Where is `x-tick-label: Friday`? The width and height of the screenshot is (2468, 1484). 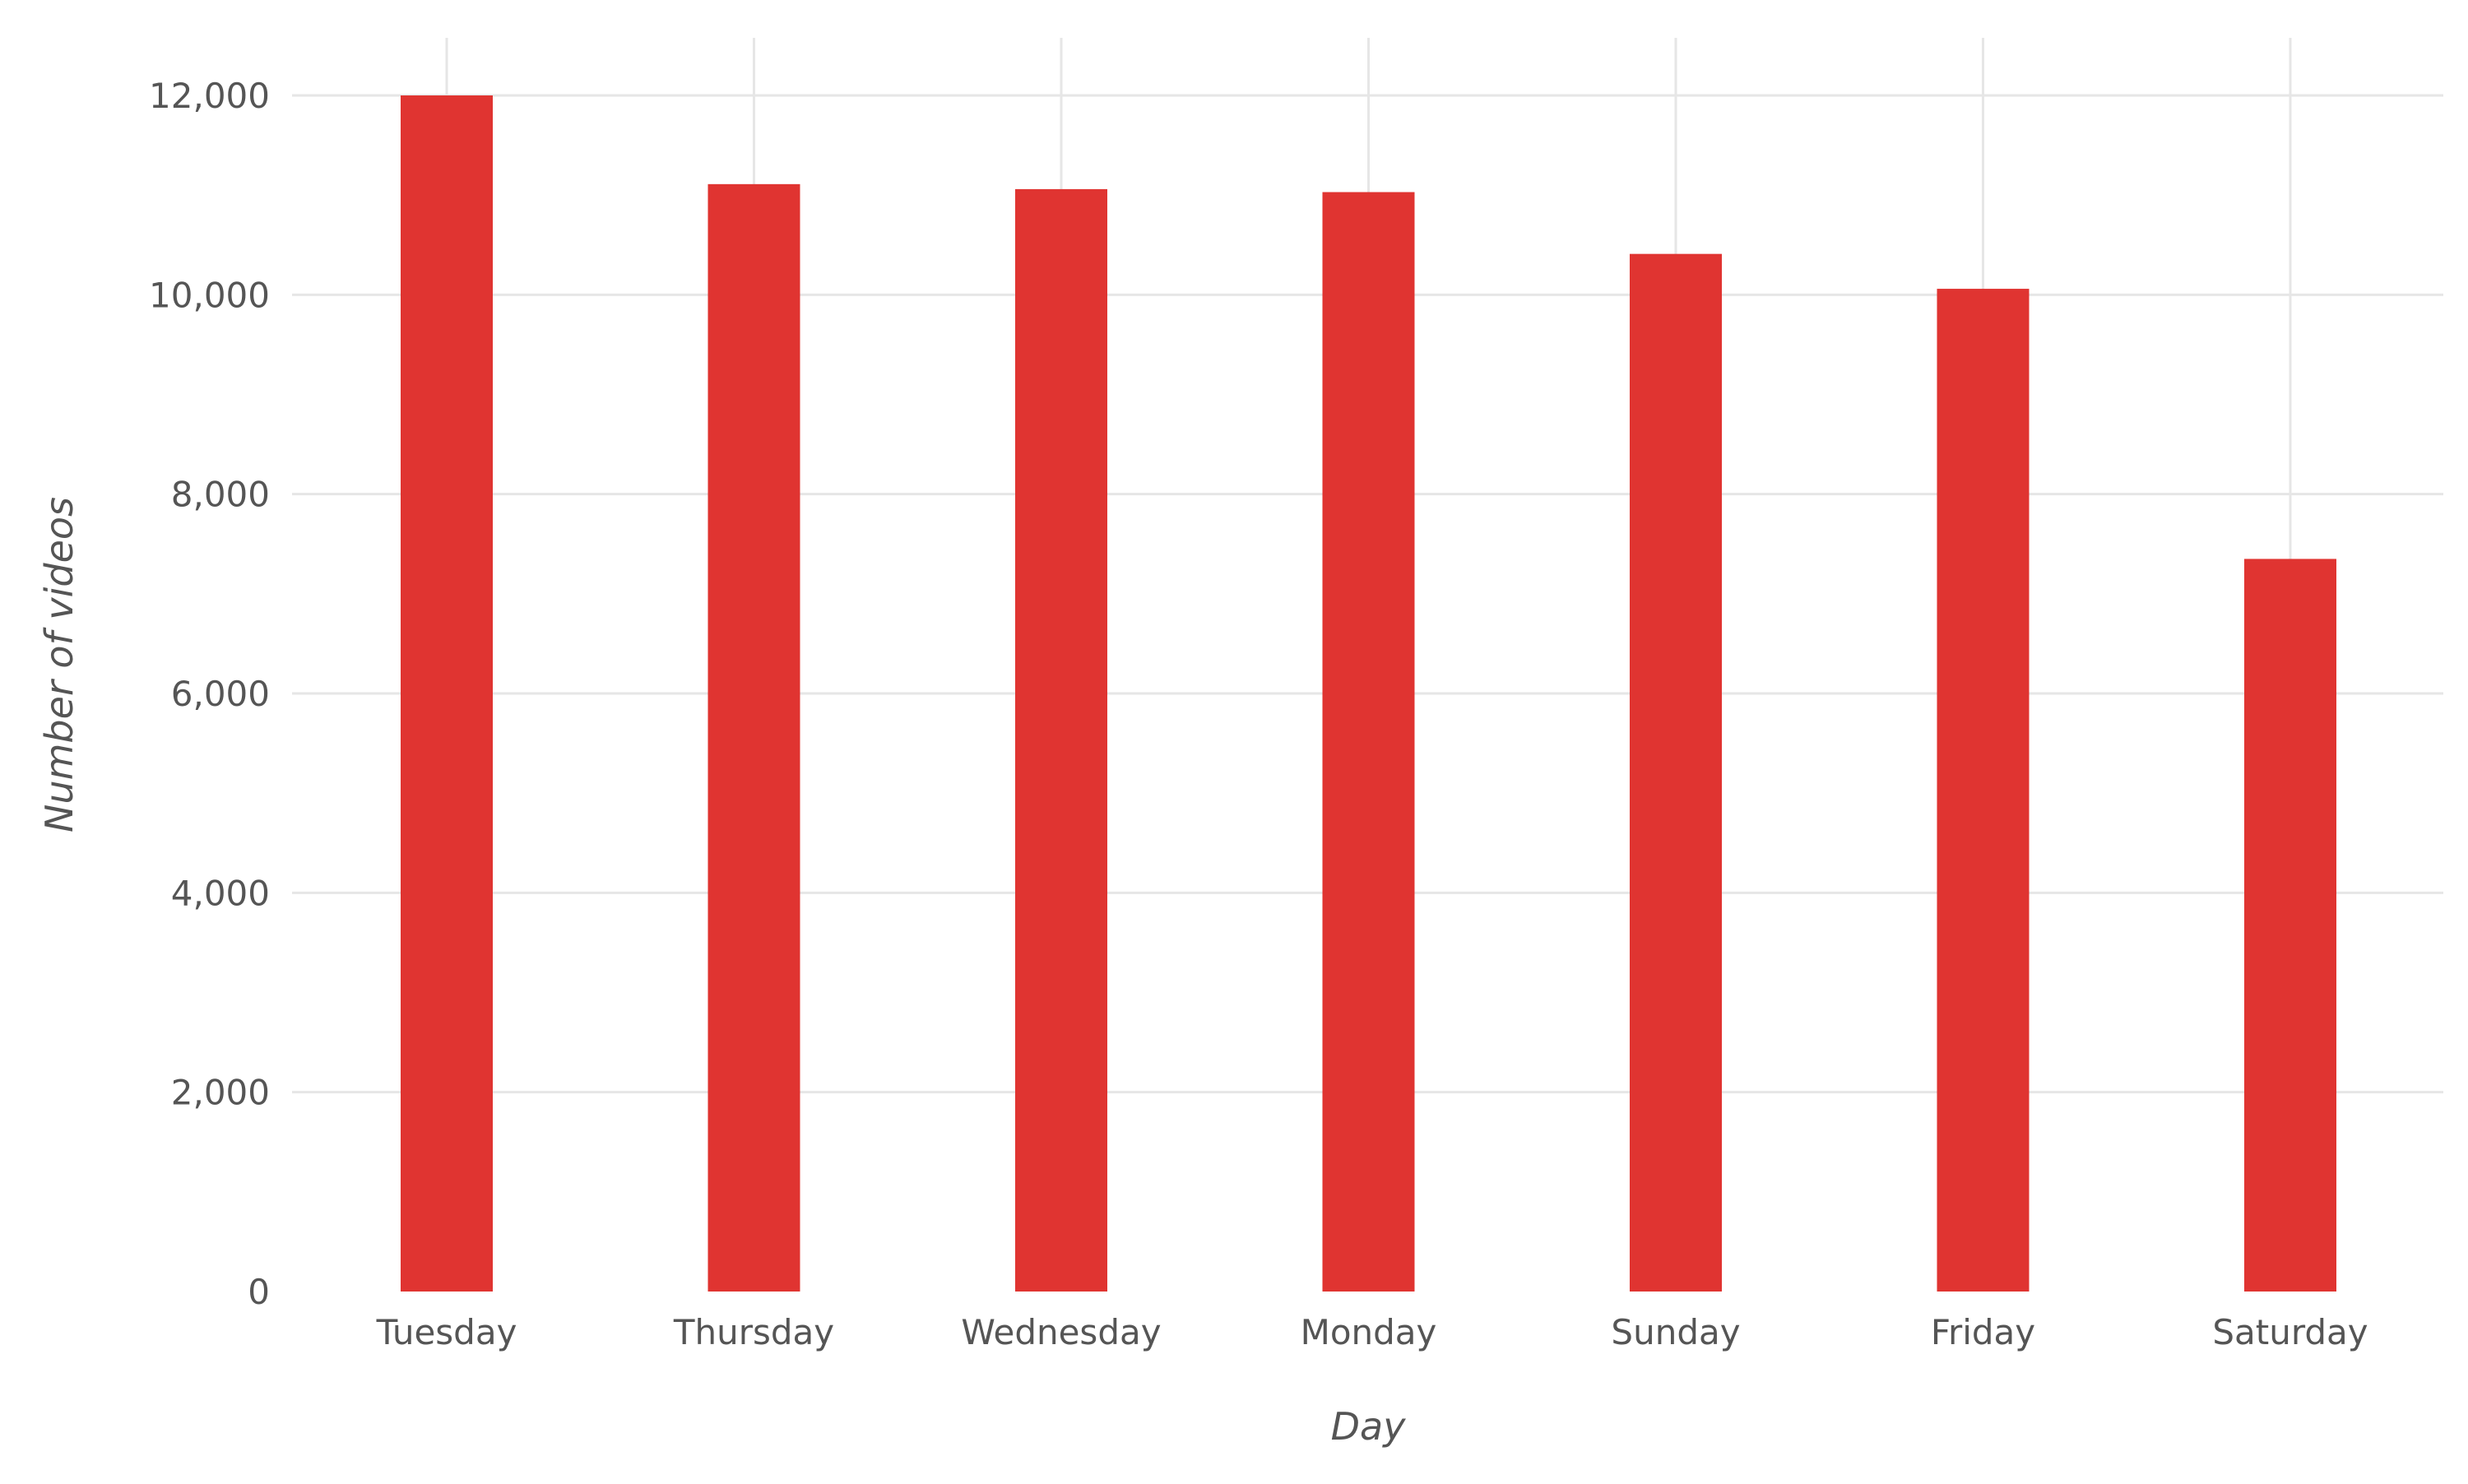 x-tick-label: Friday is located at coordinates (1983, 1332).